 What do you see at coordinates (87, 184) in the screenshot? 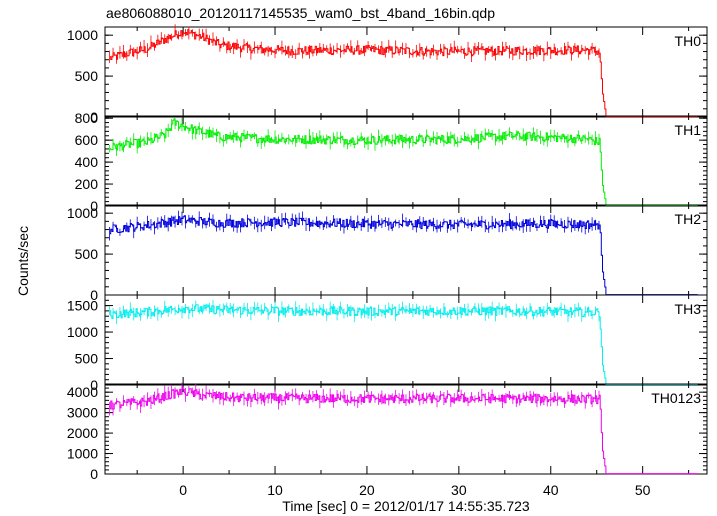
I see `y-tick-label: 200` at bounding box center [87, 184].